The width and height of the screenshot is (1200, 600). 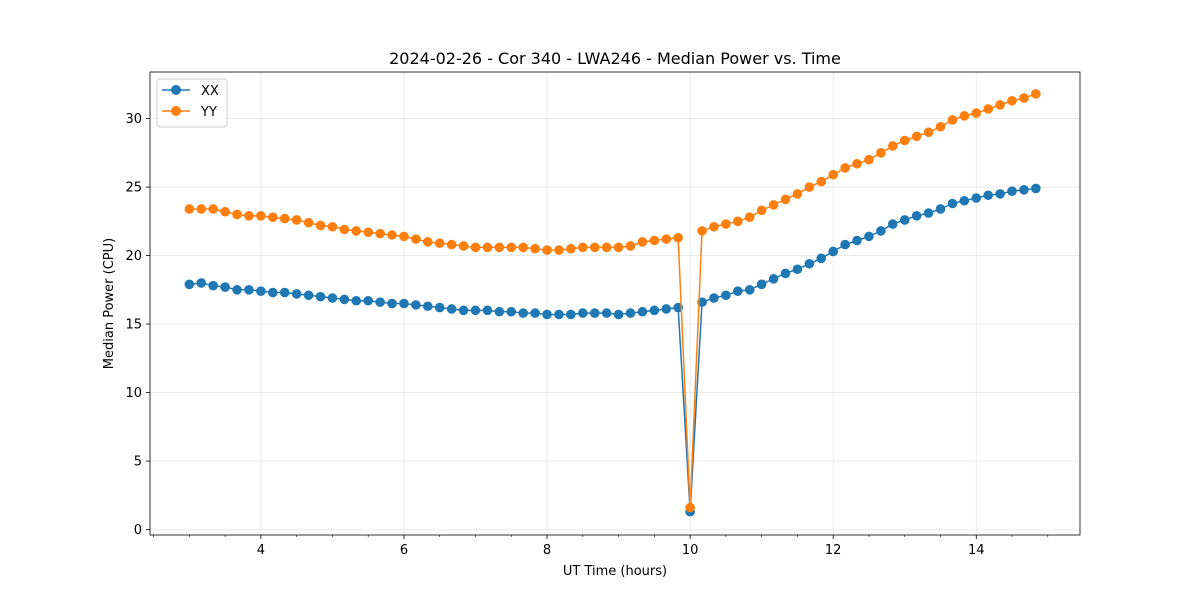 I want to click on legend-label-yy: YY, so click(x=208, y=112).